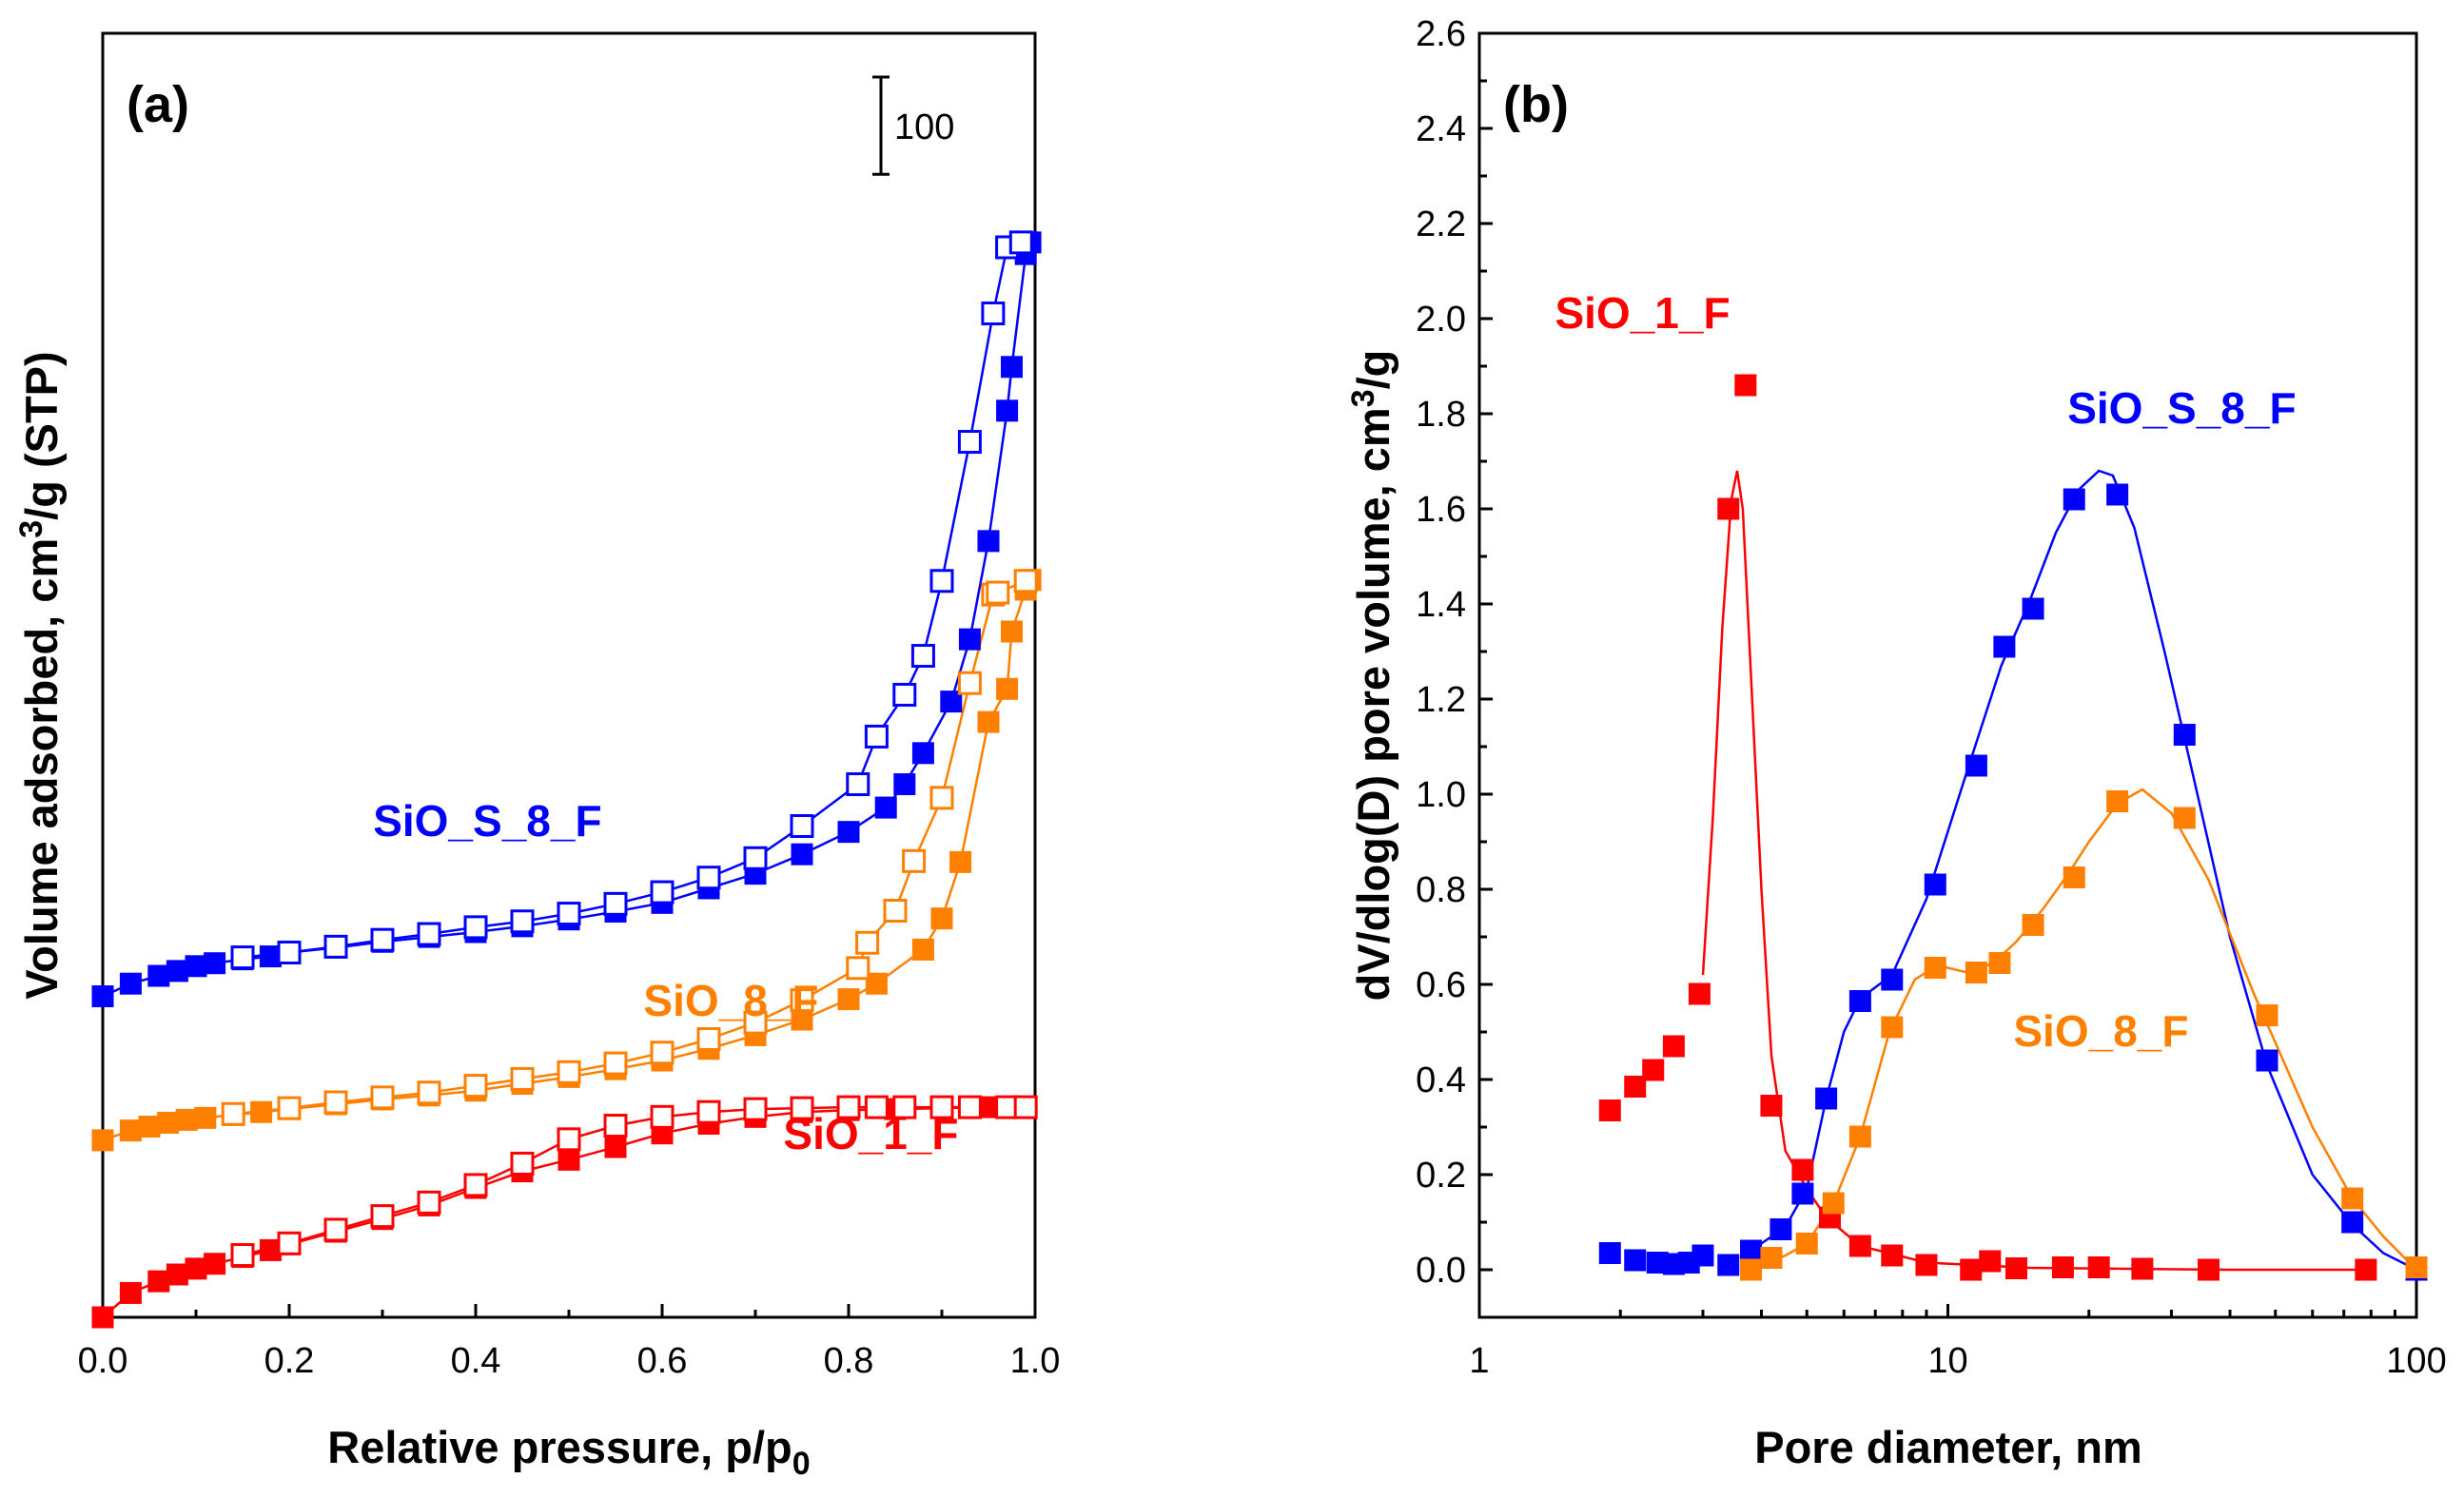 The image size is (2464, 1498). I want to click on x-tick-label: 0.8, so click(849, 1361).